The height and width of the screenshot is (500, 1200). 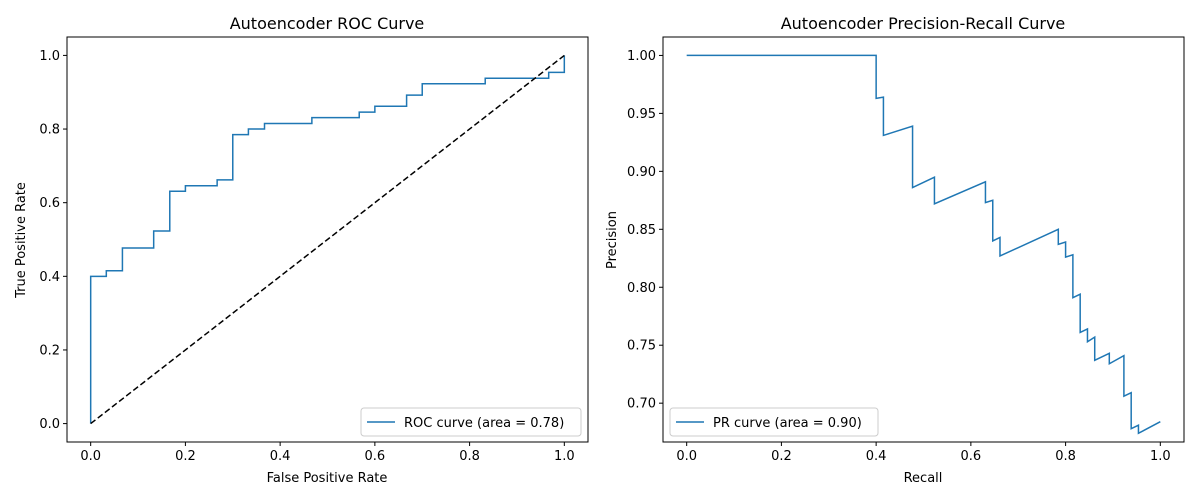 What do you see at coordinates (612, 240) in the screenshot?
I see `pr-y-axis-label: Precision` at bounding box center [612, 240].